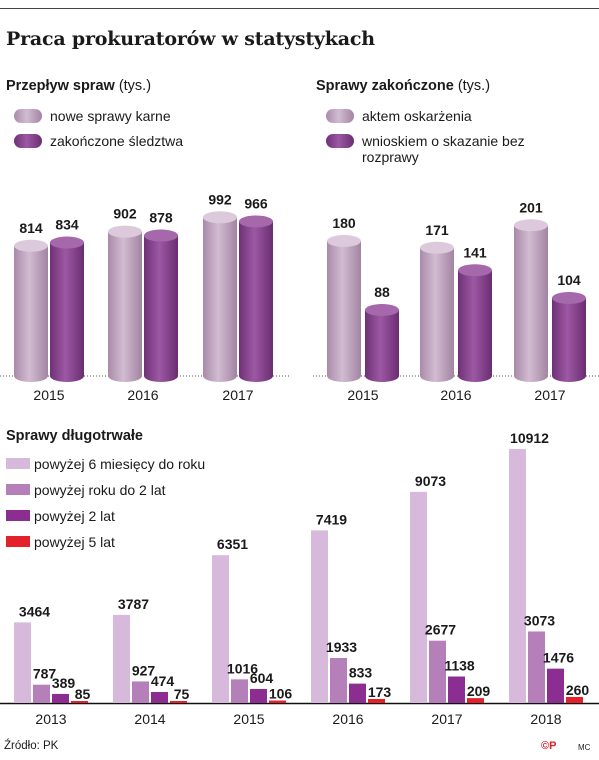  Describe the element at coordinates (475, 252) in the screenshot. I see `bar-value-label: 141` at that location.